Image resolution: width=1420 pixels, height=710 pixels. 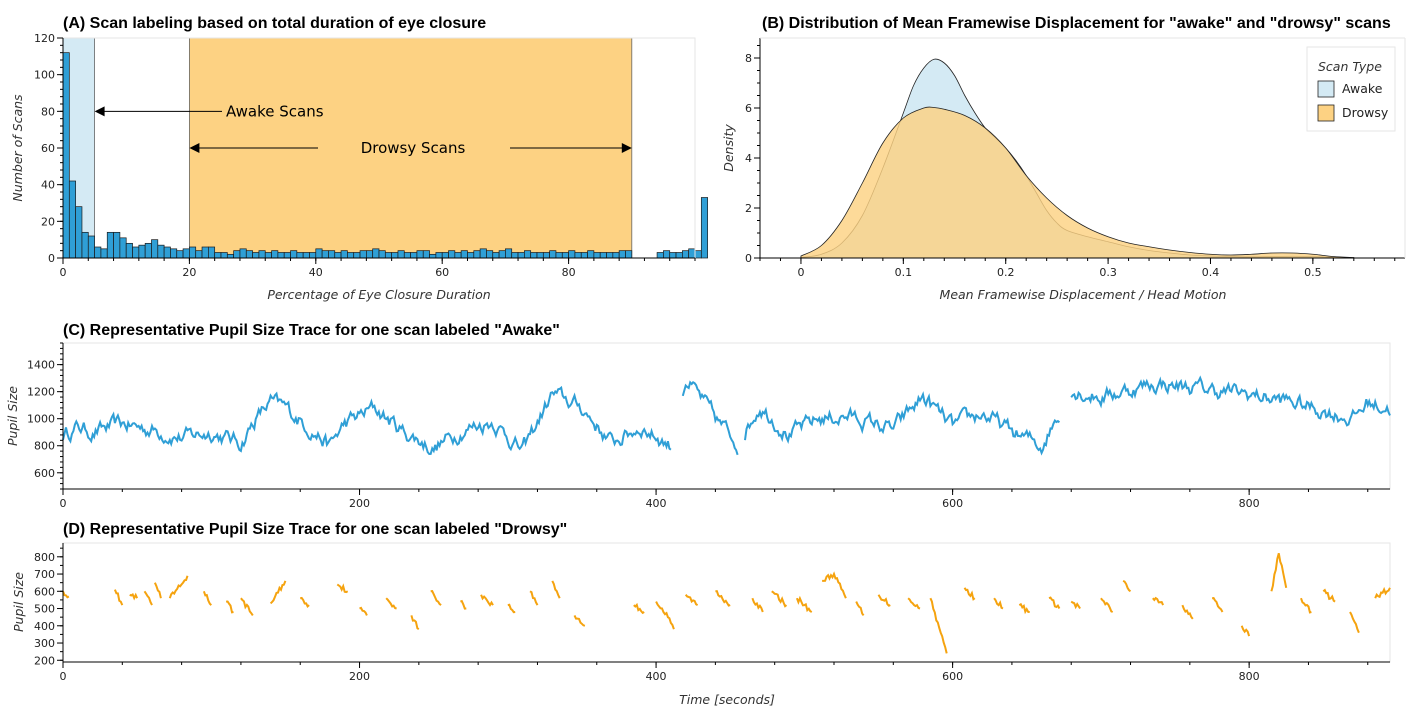 I want to click on legend-label-awake: Awake, so click(x=1362, y=88).